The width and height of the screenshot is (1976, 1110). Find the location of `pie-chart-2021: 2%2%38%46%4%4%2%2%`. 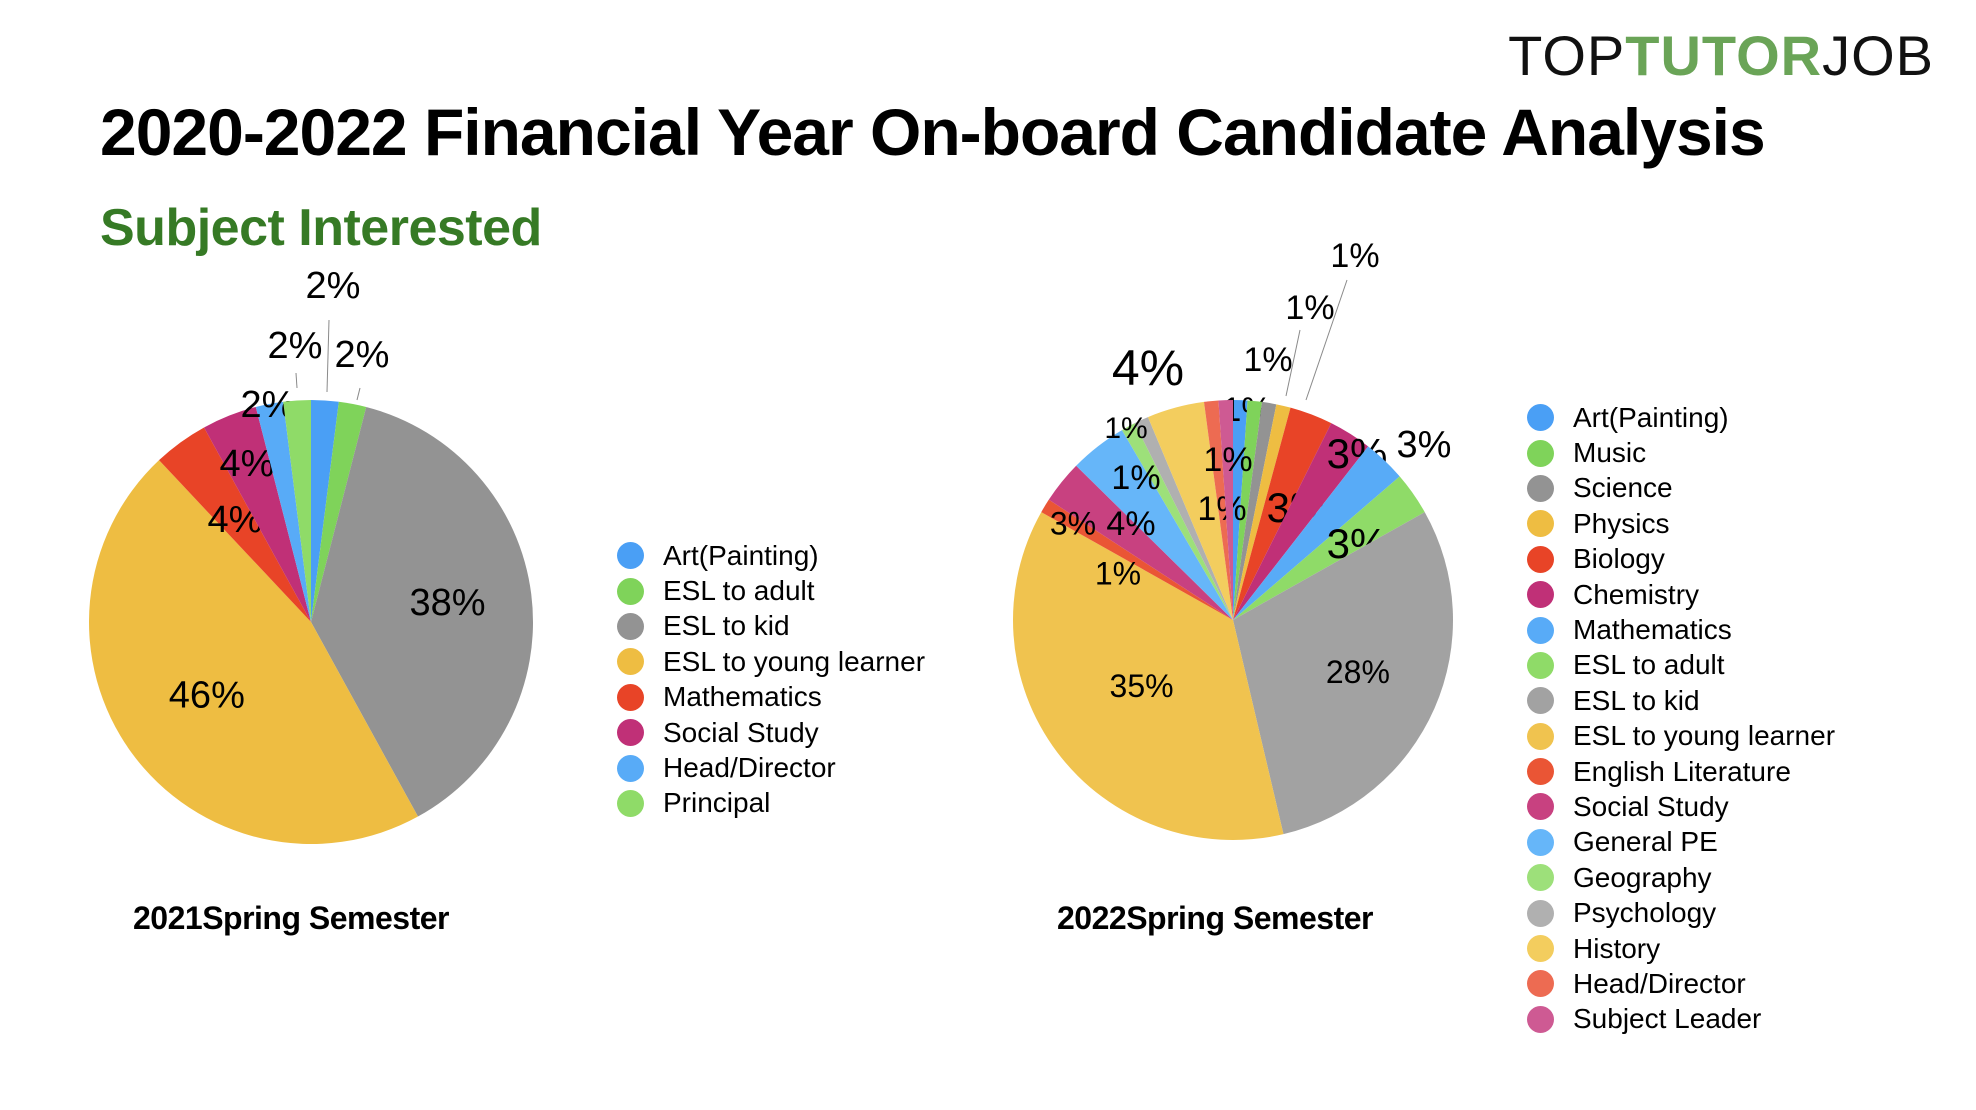

pie-chart-2021: 2%2%38%46%4%4%2%2% is located at coordinates (311, 555).